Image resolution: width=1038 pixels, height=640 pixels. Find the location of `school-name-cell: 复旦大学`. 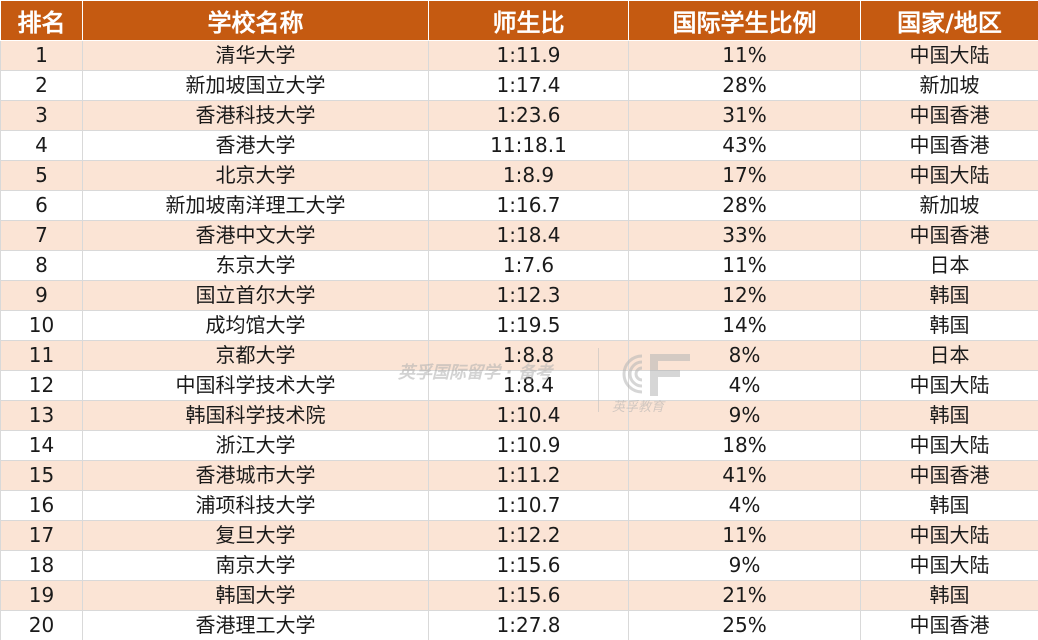

school-name-cell: 复旦大学 is located at coordinates (255, 535).